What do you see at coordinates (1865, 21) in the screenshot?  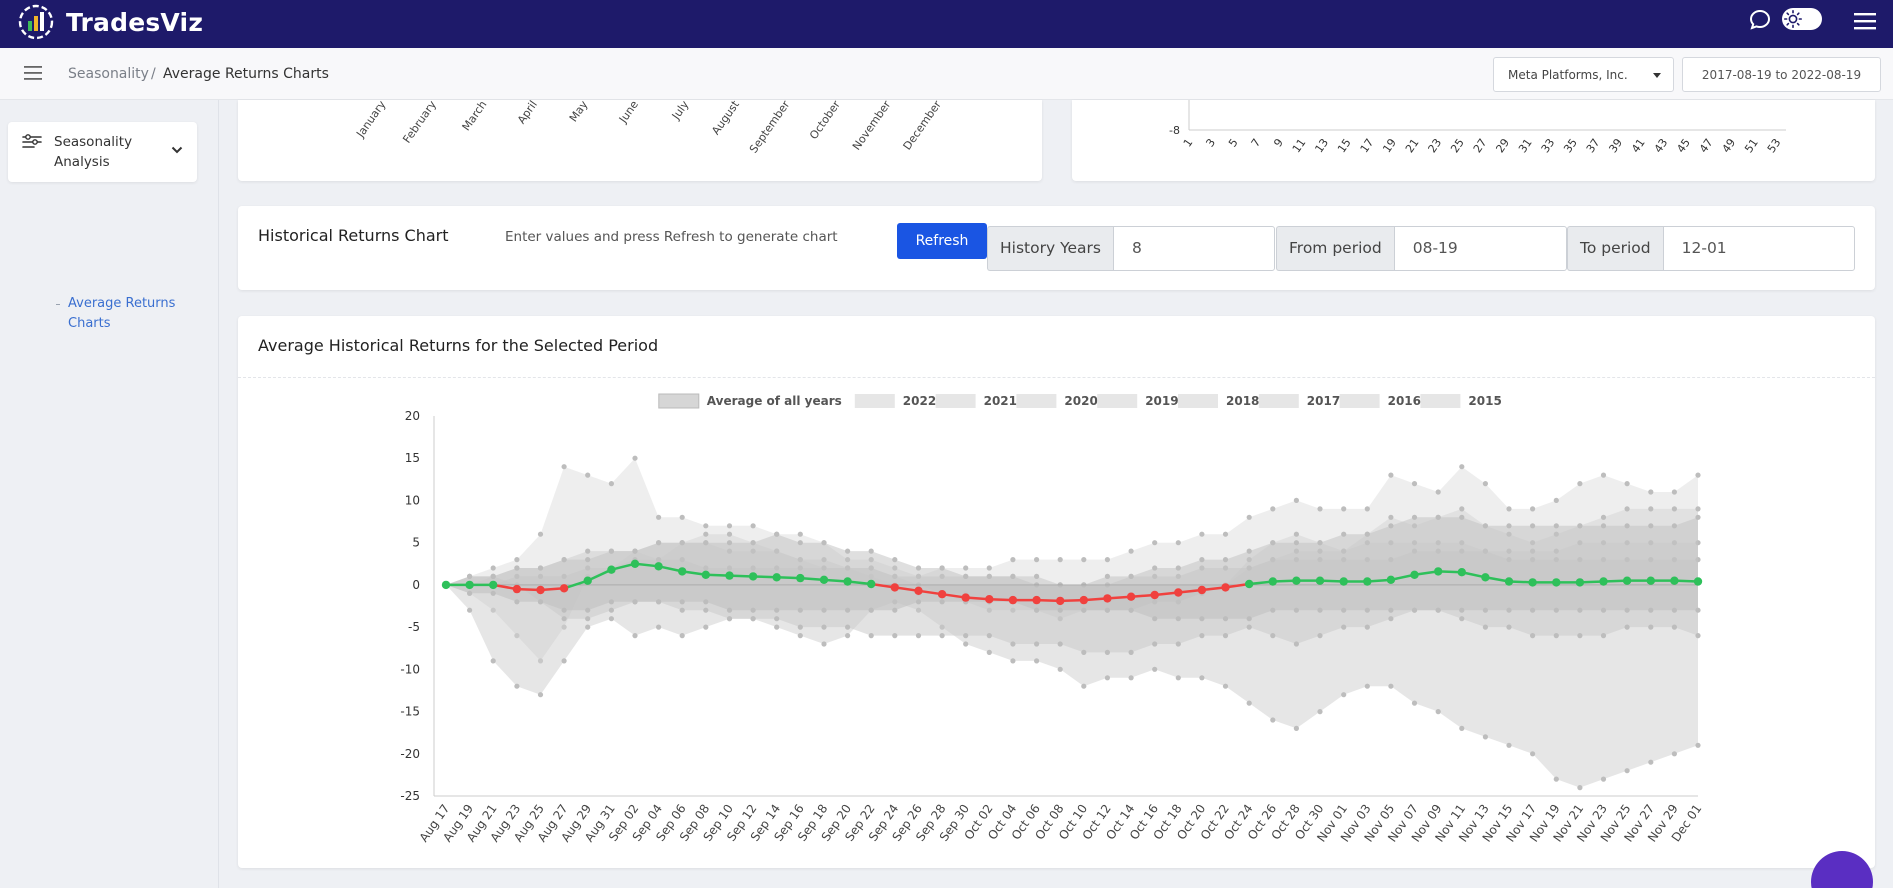 I see `menu-icon` at bounding box center [1865, 21].